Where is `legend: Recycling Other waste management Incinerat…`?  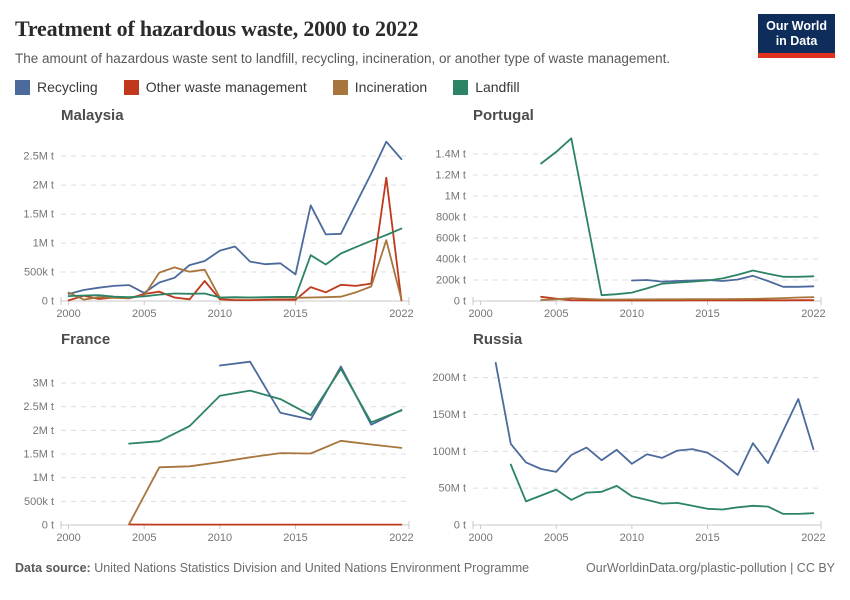 legend: Recycling Other waste management Incinerat… is located at coordinates (425, 87).